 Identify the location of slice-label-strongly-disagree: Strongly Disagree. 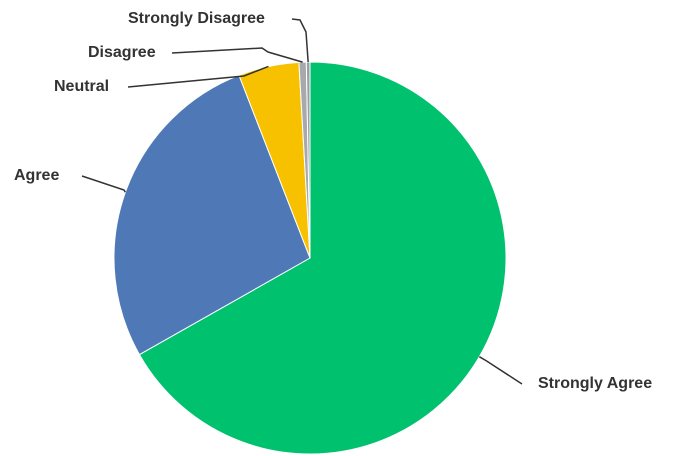
(196, 18).